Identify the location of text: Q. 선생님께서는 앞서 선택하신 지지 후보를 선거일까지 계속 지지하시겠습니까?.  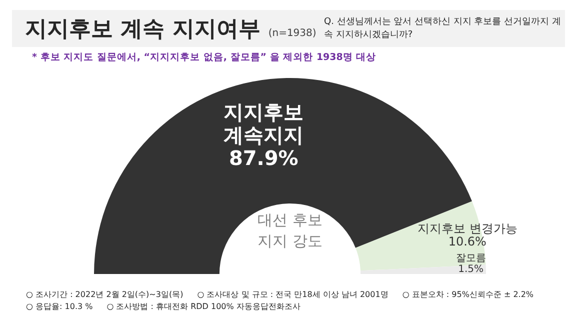
(443, 29).